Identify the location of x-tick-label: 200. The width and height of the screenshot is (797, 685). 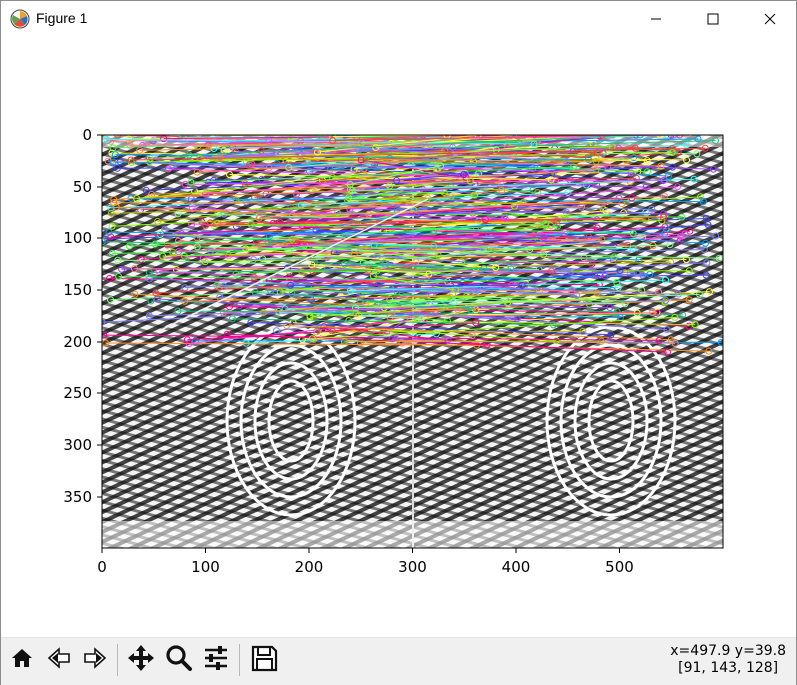
(309, 567).